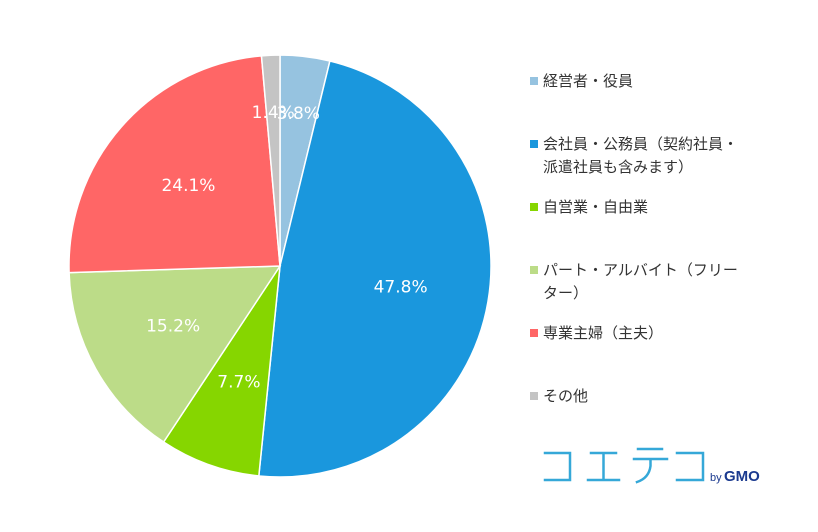 This screenshot has height=532, width=818. I want to click on legend-label: 自営業・自由業, so click(595, 207).